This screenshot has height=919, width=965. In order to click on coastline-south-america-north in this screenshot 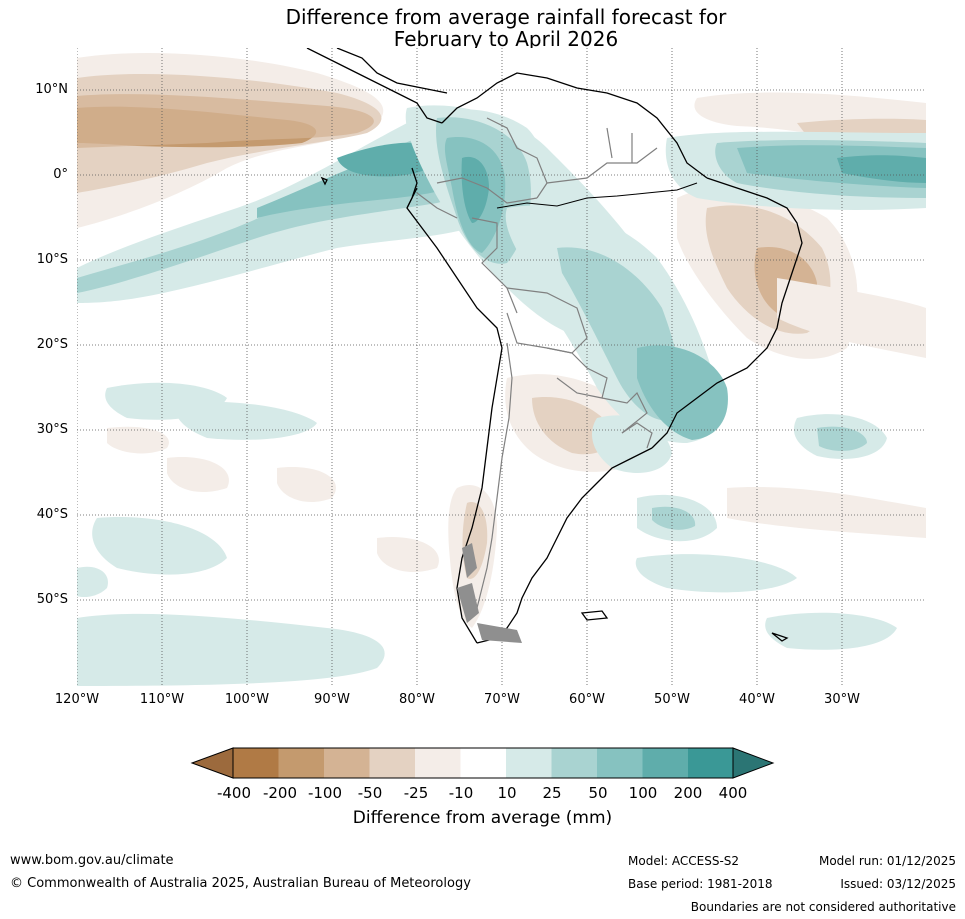, I will do `click(574, 125)`.